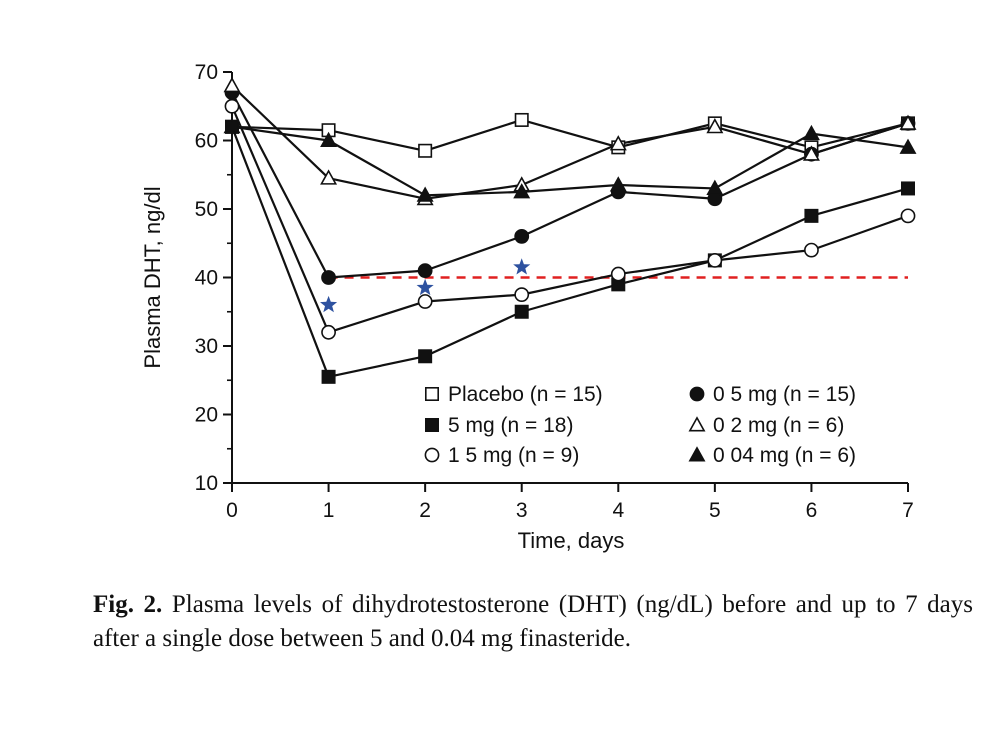 The width and height of the screenshot is (1000, 753). What do you see at coordinates (329, 510) in the screenshot?
I see `x-tick-label: 1` at bounding box center [329, 510].